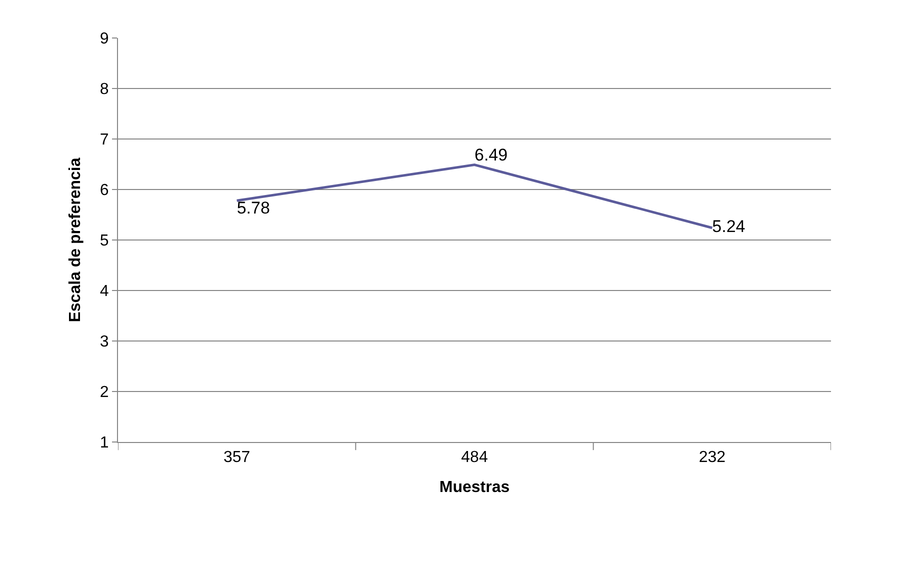 The image size is (919, 563). I want to click on data-label: 5.24, so click(729, 226).